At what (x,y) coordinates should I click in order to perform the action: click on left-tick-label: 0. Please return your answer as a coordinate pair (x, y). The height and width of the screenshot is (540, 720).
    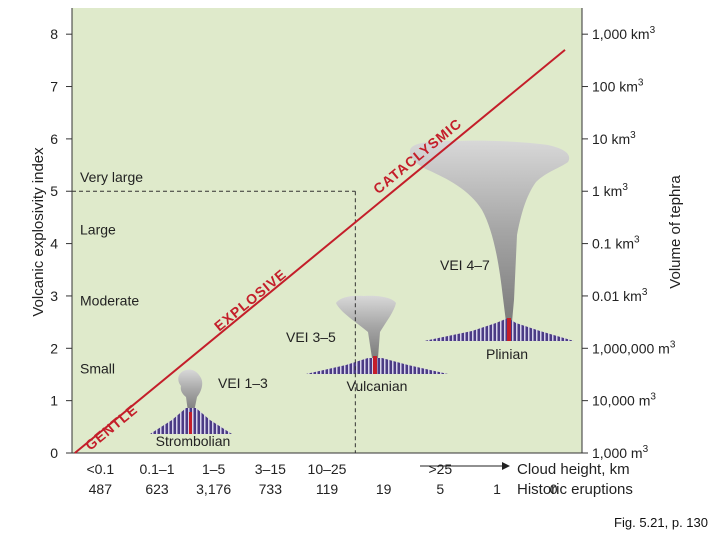
    Looking at the image, I should click on (54, 453).